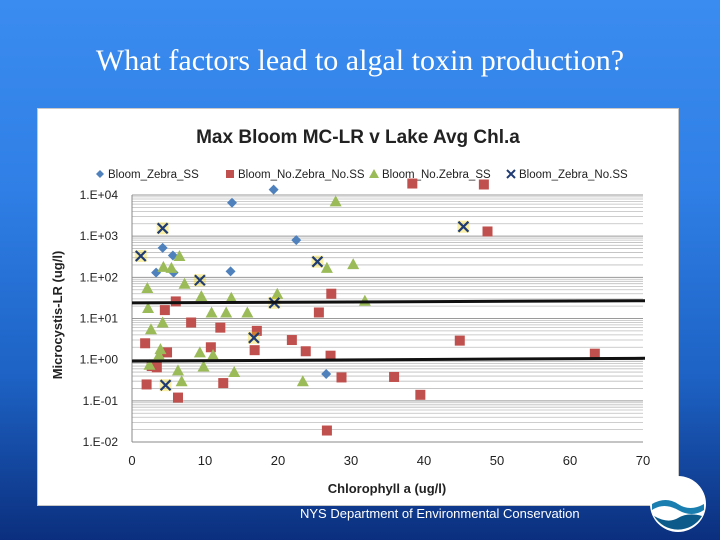  Describe the element at coordinates (643, 460) in the screenshot. I see `x-tick-label: 70` at that location.